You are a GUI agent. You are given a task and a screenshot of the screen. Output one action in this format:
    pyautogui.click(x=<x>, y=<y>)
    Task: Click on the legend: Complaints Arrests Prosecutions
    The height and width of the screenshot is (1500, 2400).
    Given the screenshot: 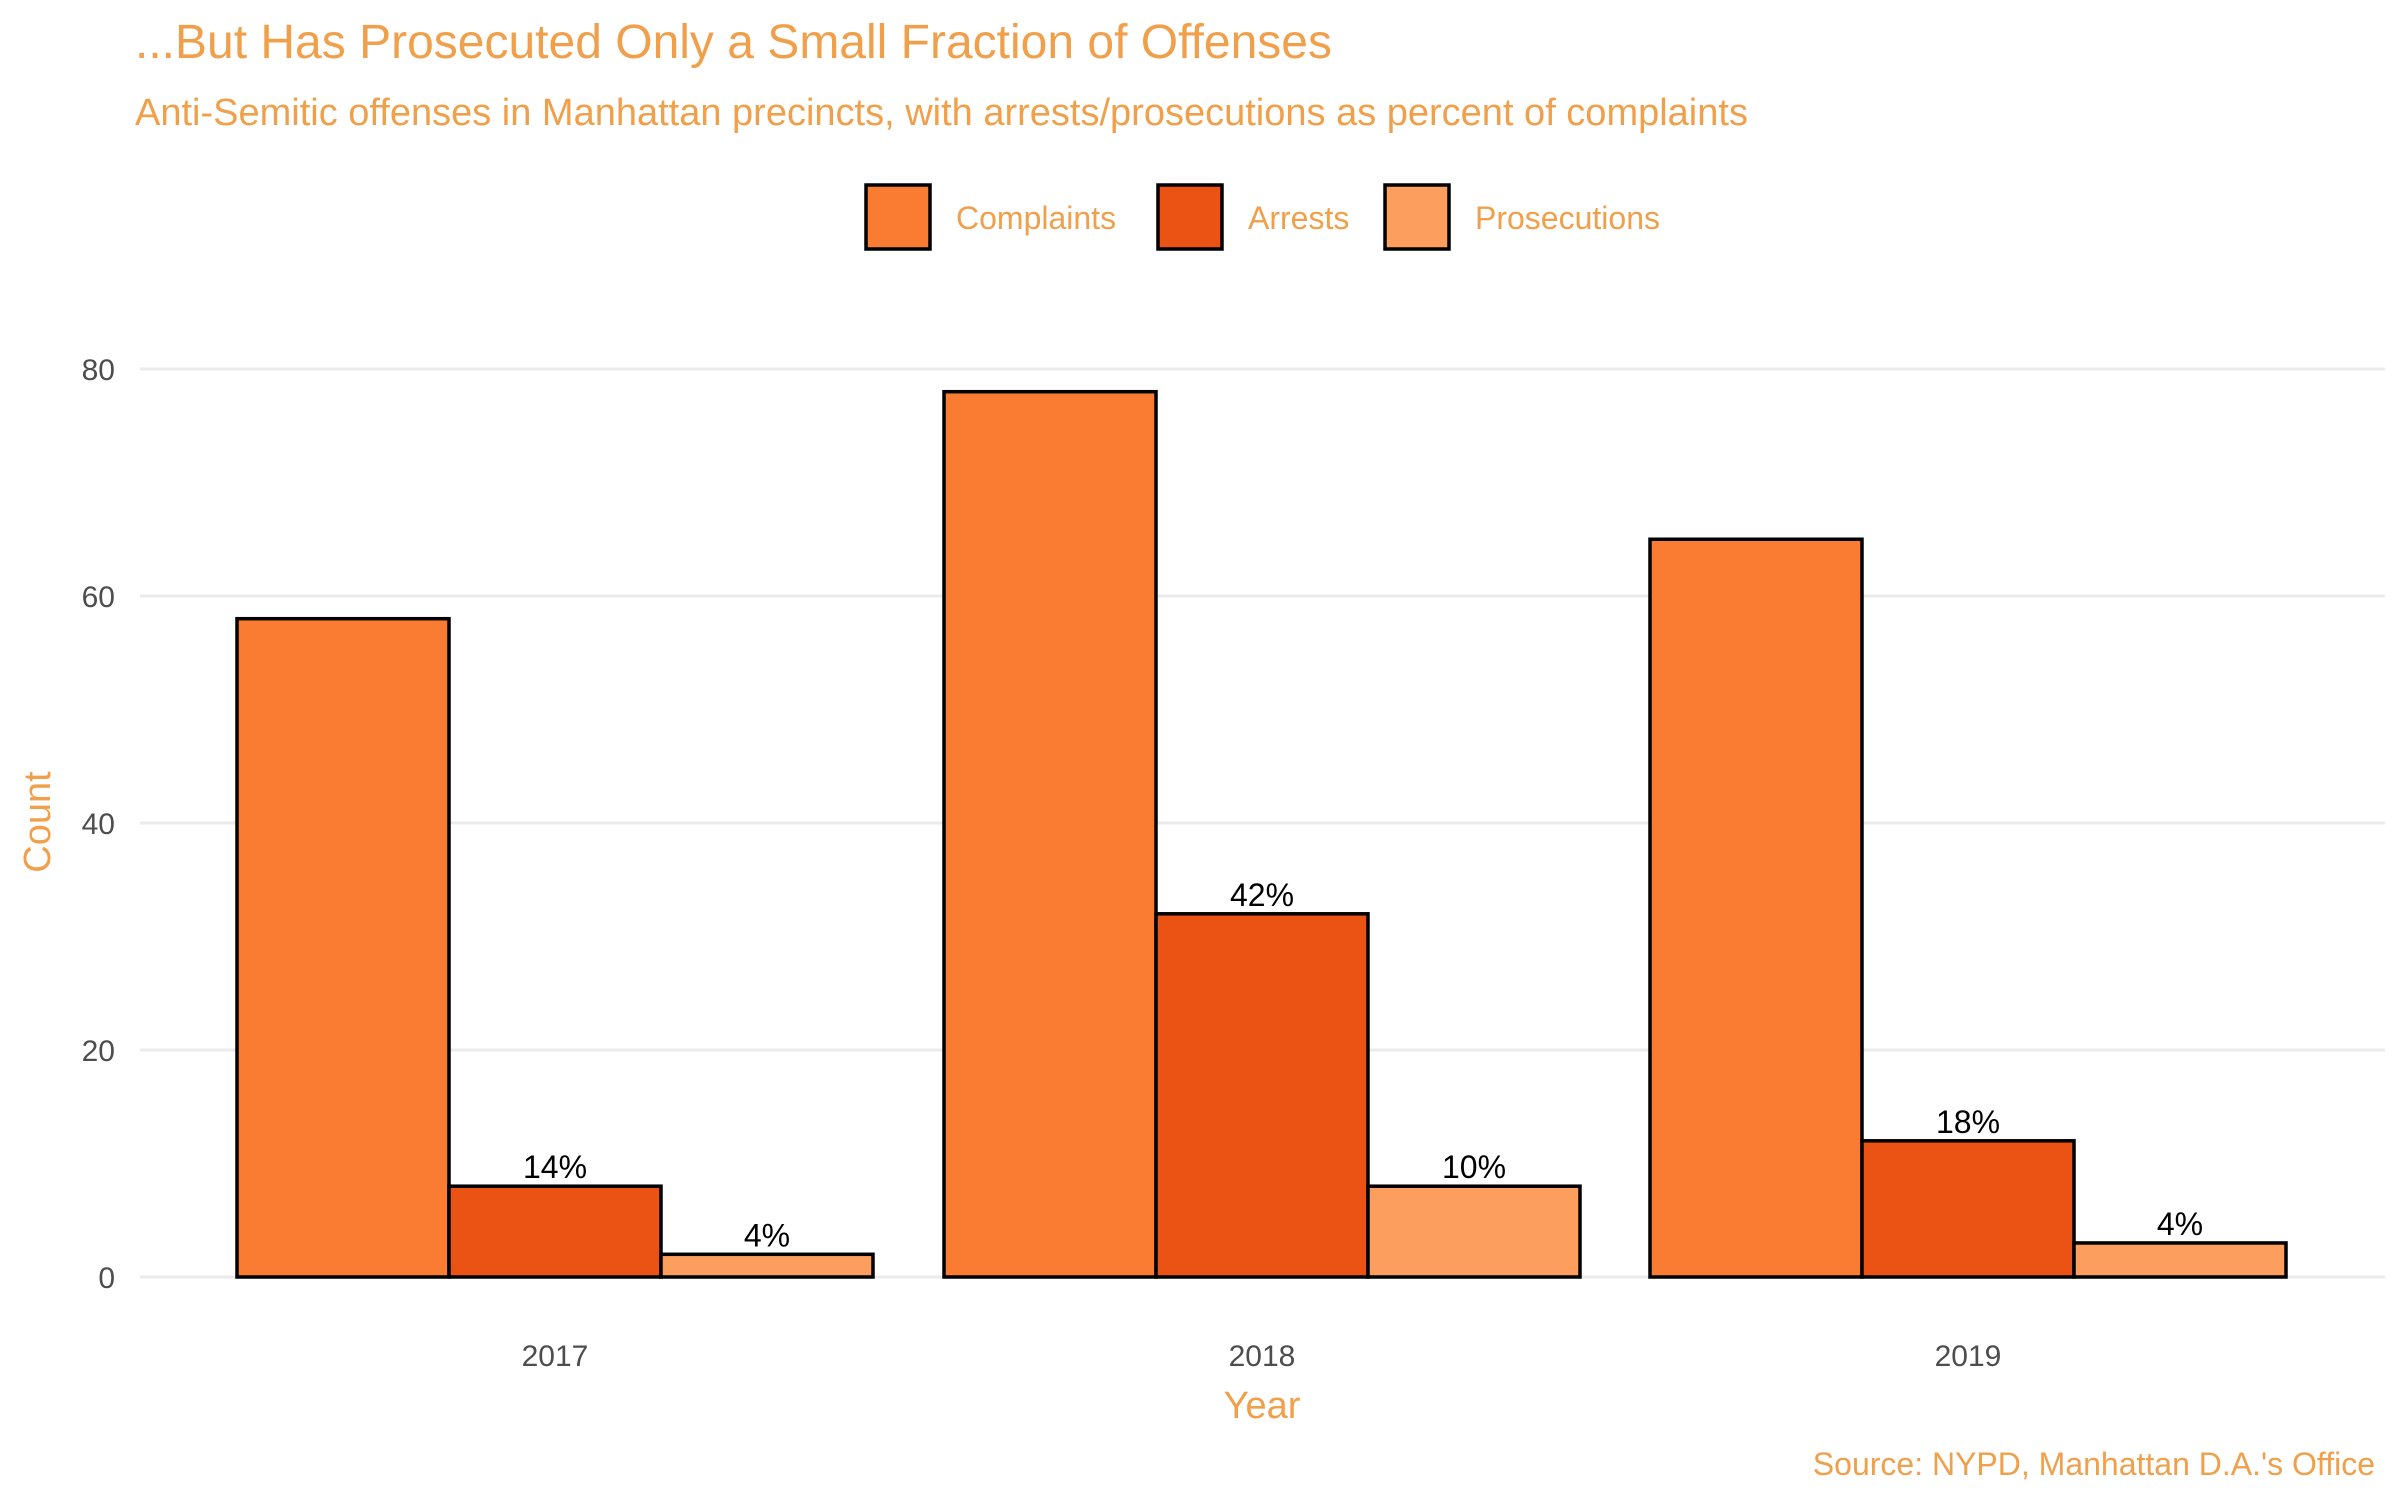 What is the action you would take?
    pyautogui.click(x=1262, y=217)
    